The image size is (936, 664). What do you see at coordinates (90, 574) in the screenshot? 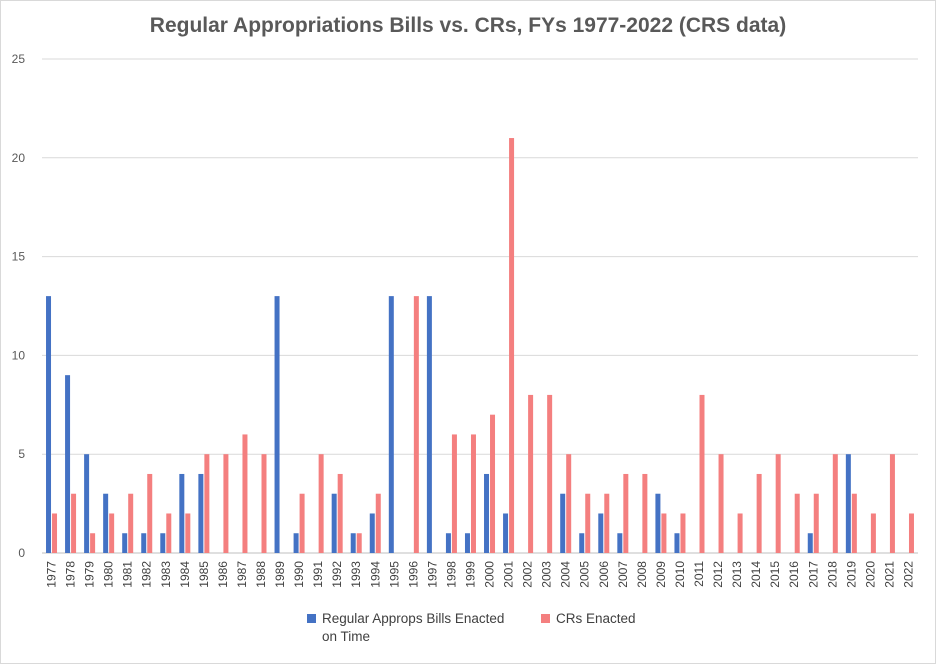
I see `x-tick-label: 1979` at bounding box center [90, 574].